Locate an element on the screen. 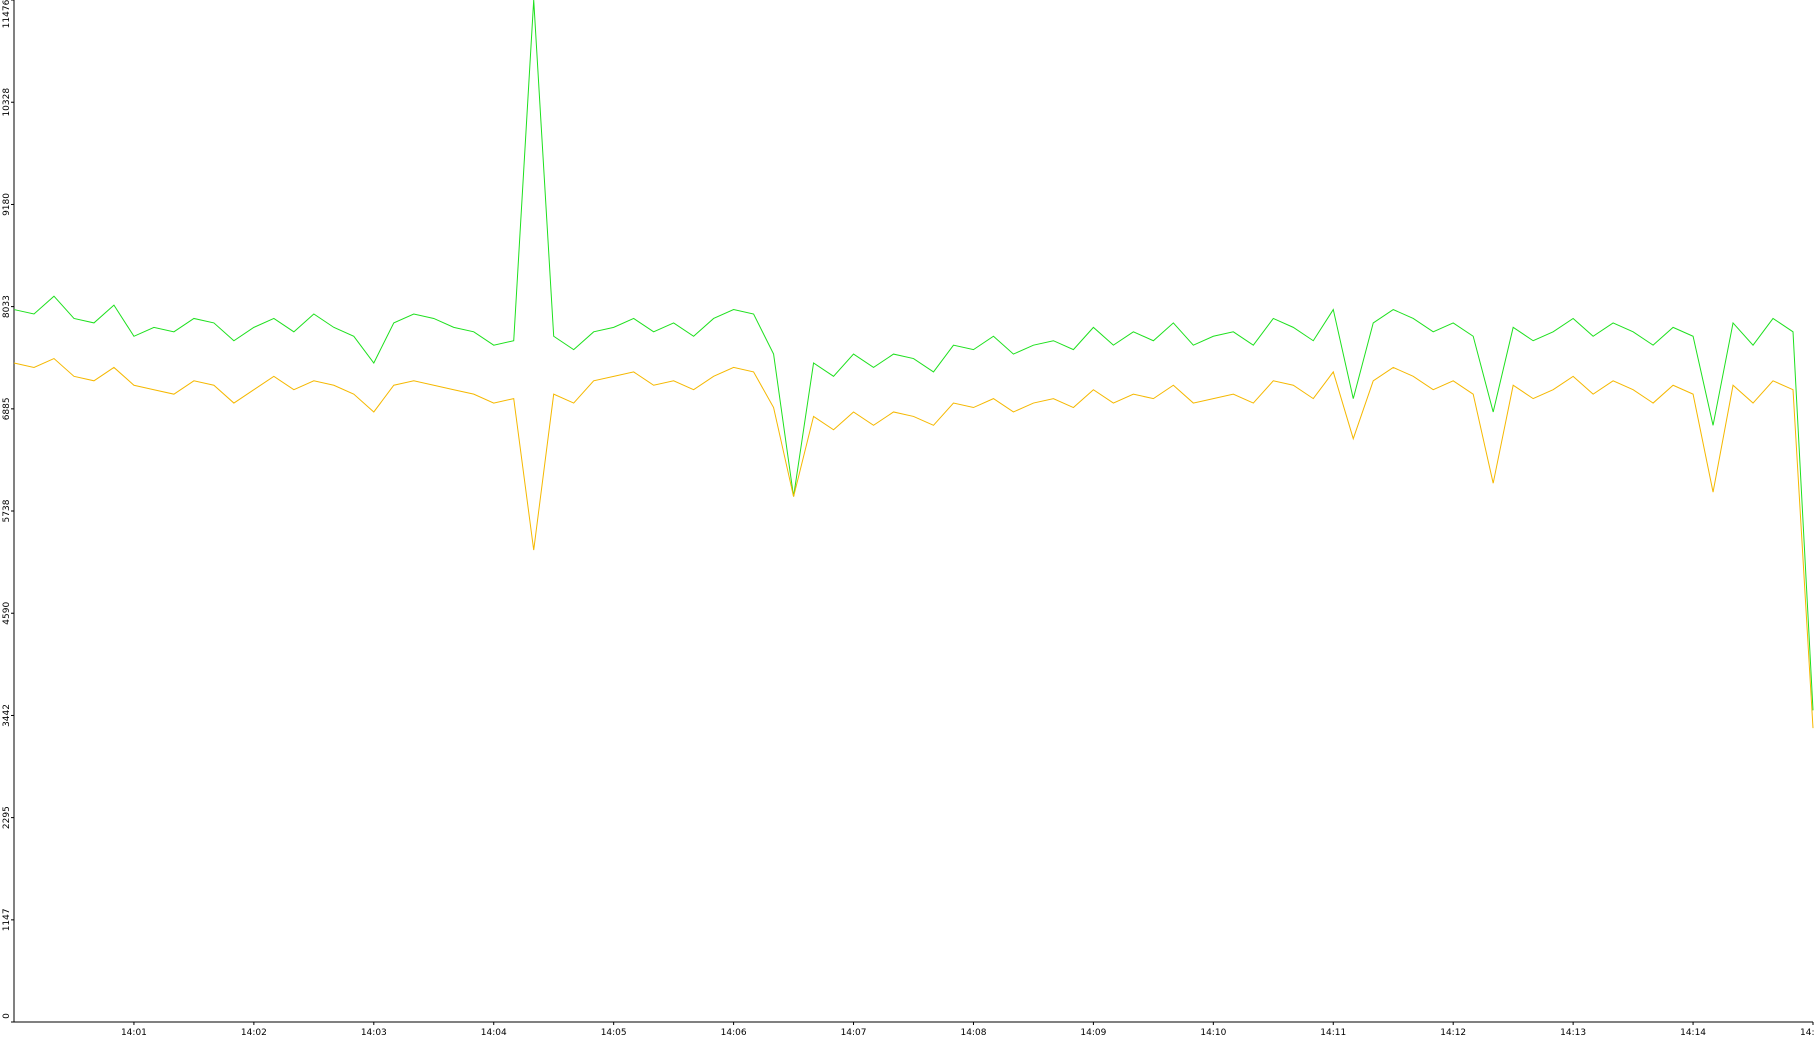 The height and width of the screenshot is (1039, 1815). x-tick-label: 14:11 is located at coordinates (1333, 1033).